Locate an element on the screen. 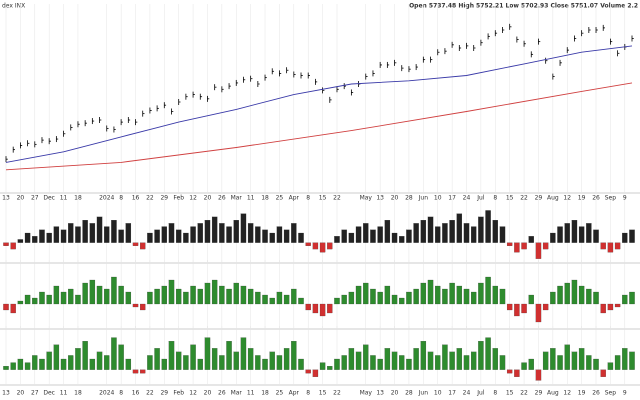 The height and width of the screenshot is (400, 640). x-tick-label: 17 is located at coordinates (452, 393).